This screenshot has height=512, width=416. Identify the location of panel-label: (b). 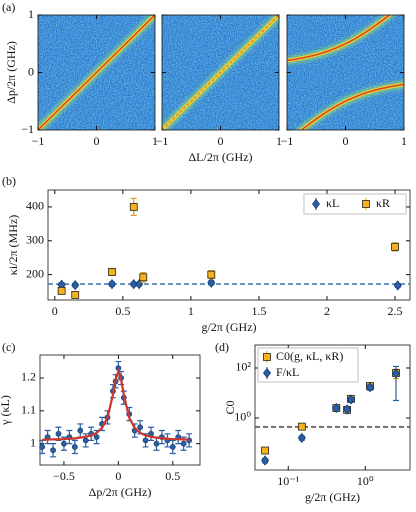
(9, 181).